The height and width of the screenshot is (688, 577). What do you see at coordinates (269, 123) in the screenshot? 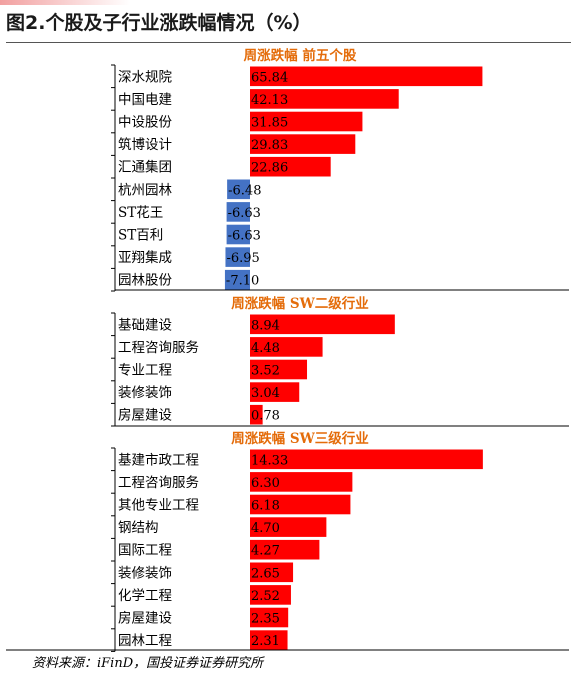
I see `value-label: 31.85` at bounding box center [269, 123].